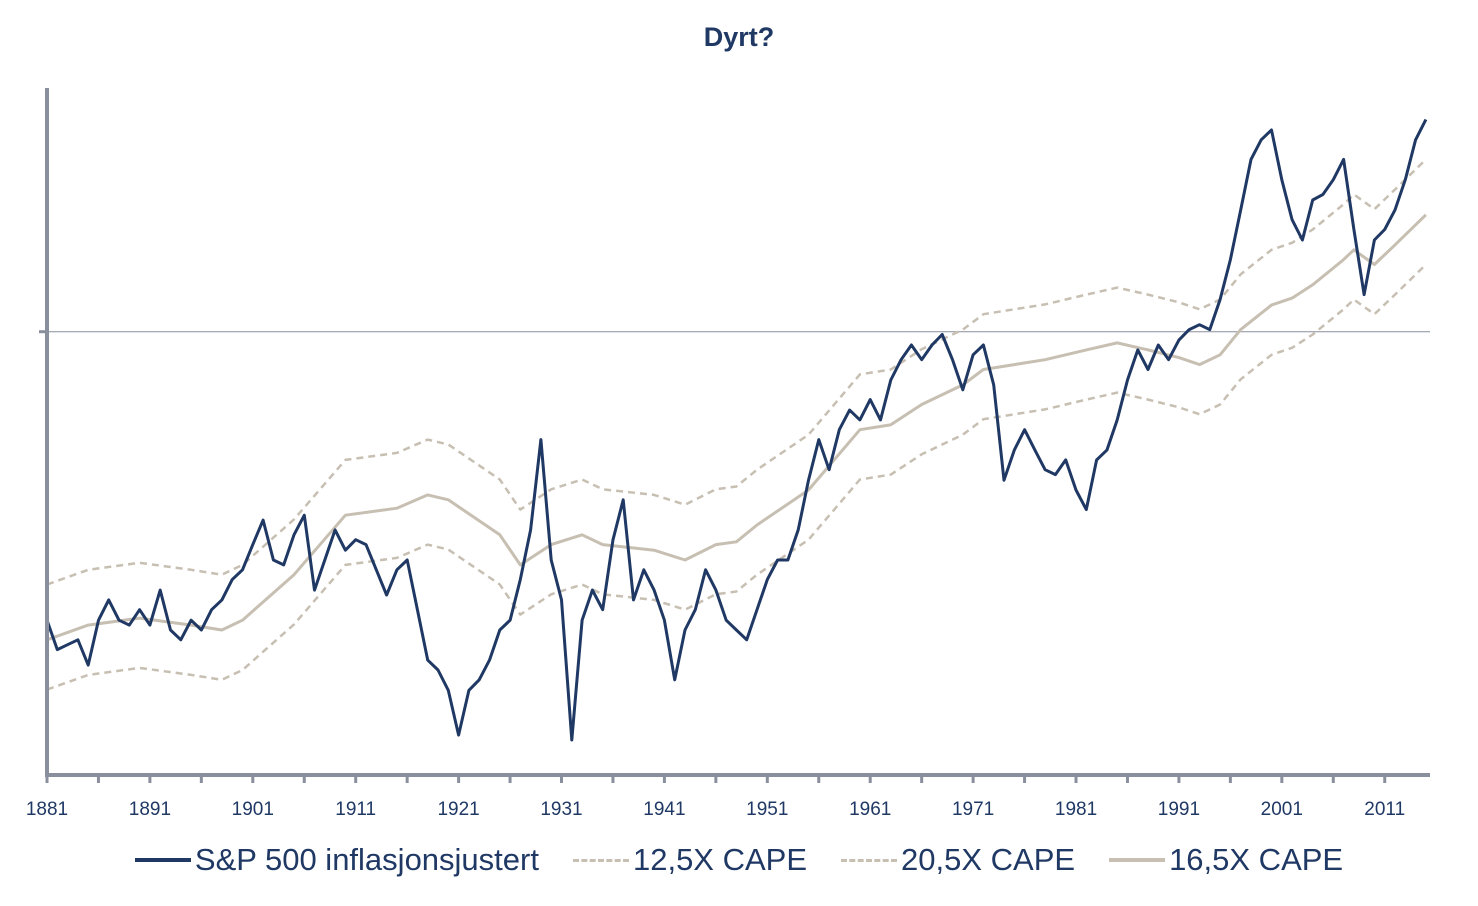  I want to click on legend-item-sp500: S&P 500 inflasjonsjustert, so click(336, 860).